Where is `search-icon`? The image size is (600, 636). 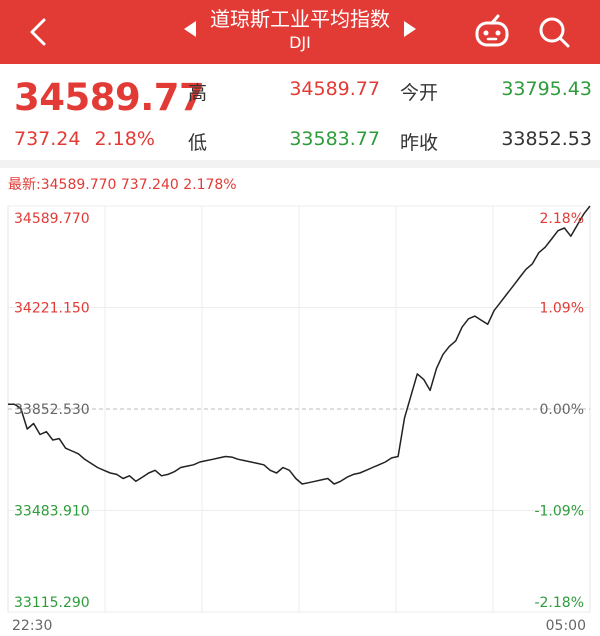 search-icon is located at coordinates (554, 32).